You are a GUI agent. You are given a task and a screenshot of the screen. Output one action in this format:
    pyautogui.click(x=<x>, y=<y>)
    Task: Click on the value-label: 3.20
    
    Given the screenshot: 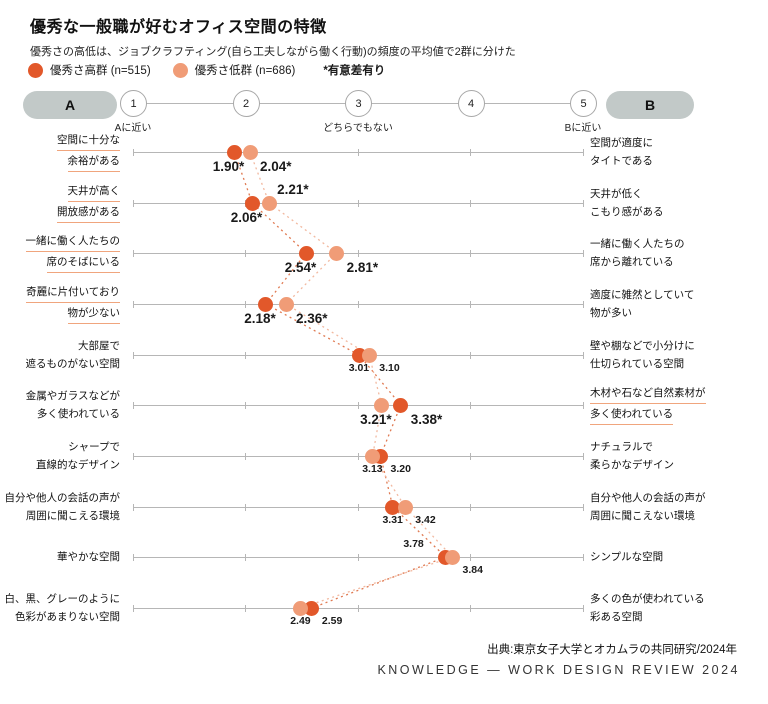 What is the action you would take?
    pyautogui.click(x=400, y=469)
    